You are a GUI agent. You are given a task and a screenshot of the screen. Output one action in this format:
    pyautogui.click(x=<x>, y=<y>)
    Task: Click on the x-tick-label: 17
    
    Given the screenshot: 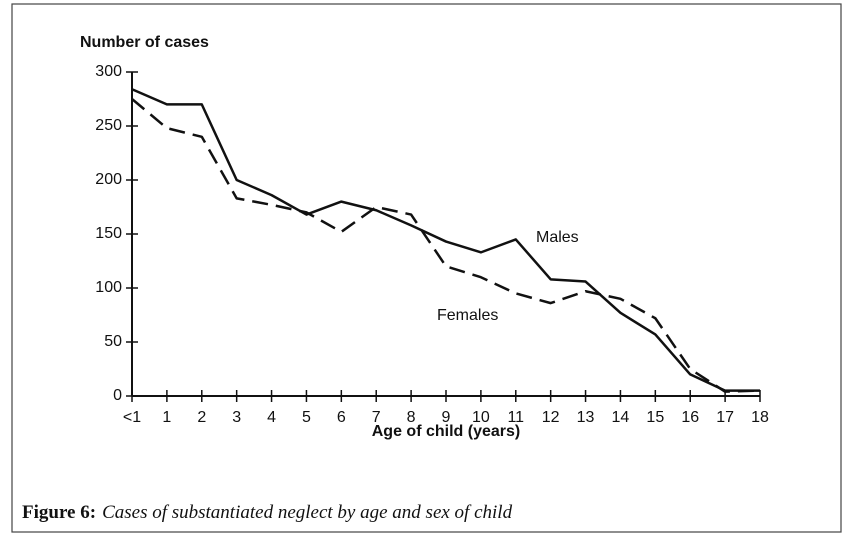 What is the action you would take?
    pyautogui.click(x=725, y=417)
    